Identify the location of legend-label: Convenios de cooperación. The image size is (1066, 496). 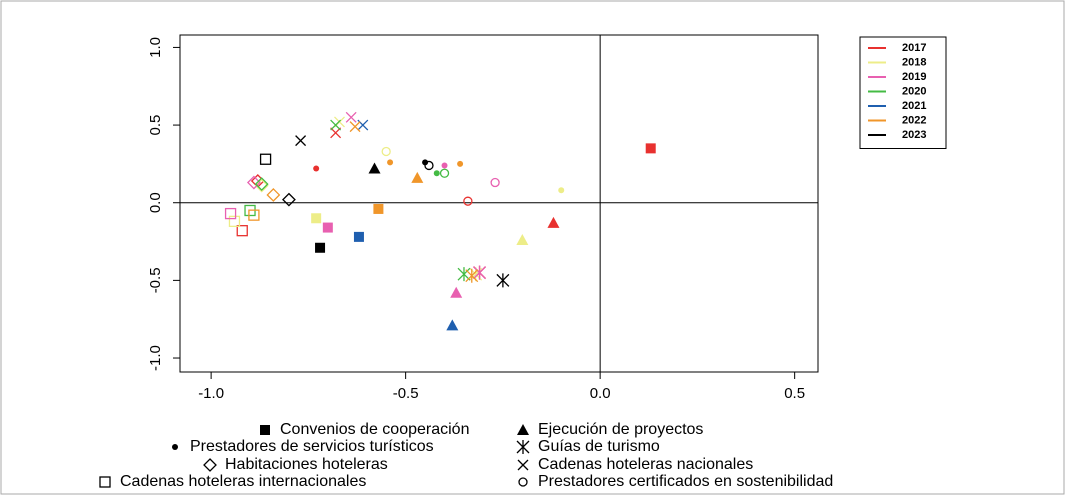
(374, 429).